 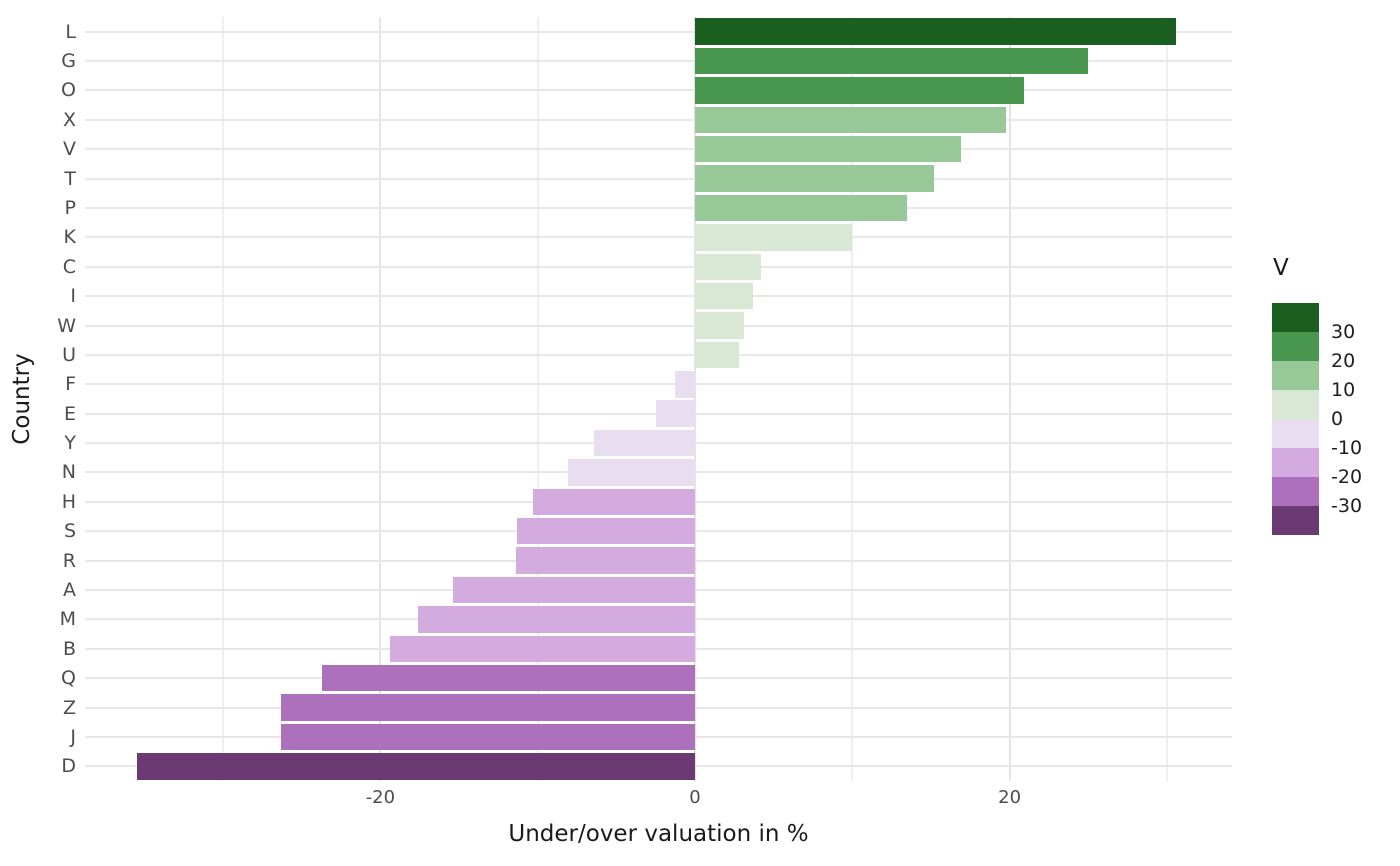 I want to click on y-tick-label-j: J, so click(x=73, y=736).